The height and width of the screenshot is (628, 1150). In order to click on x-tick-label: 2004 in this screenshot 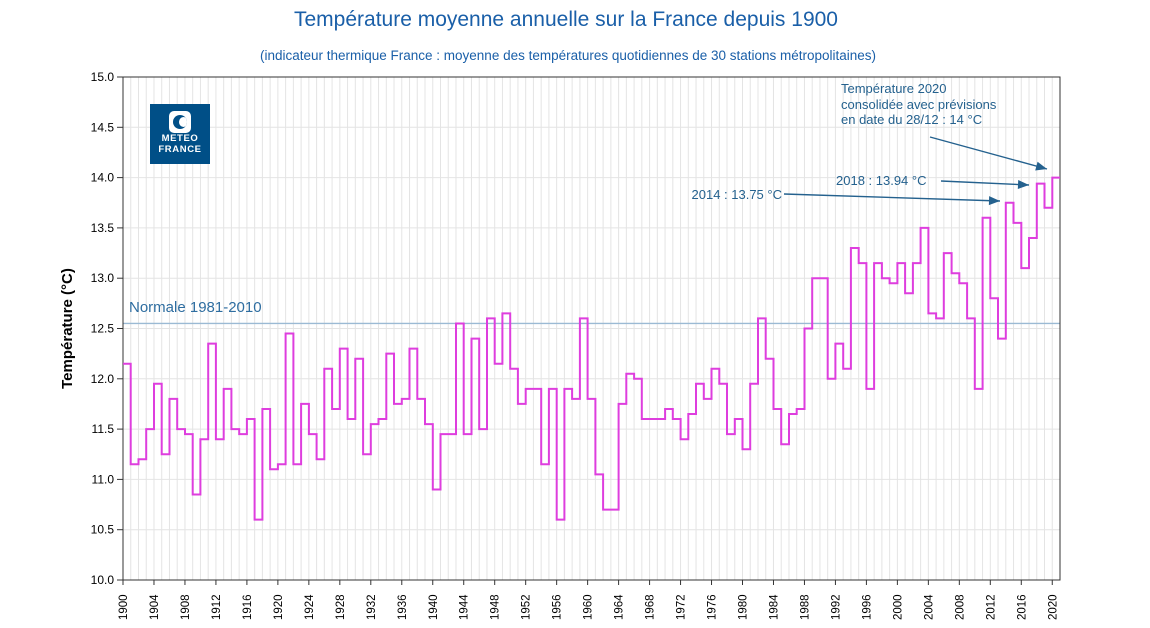, I will do `click(929, 607)`.